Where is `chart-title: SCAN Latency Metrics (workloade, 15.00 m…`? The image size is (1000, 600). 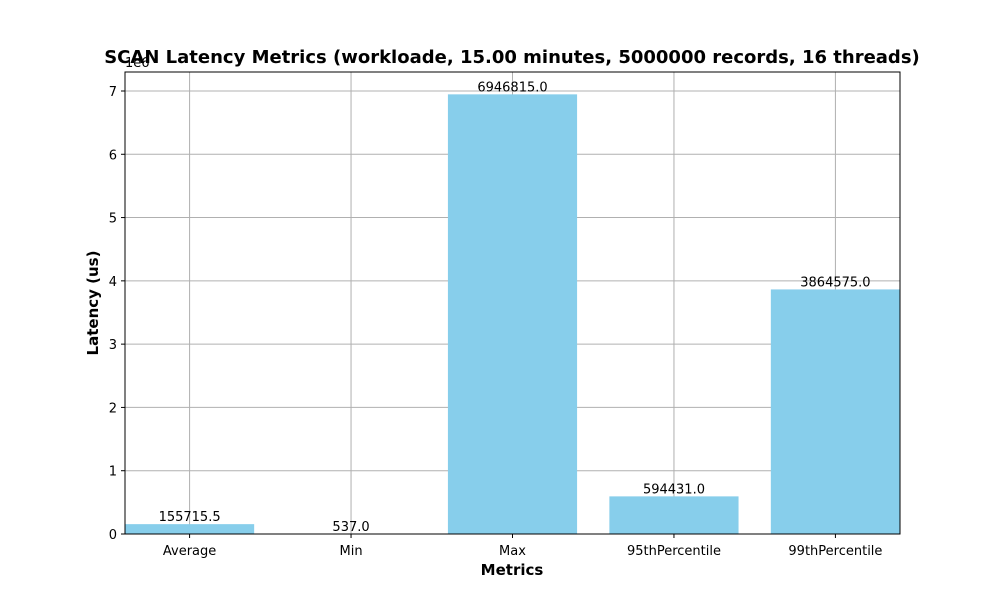 chart-title: SCAN Latency Metrics (workloade, 15.00 m… is located at coordinates (512, 57).